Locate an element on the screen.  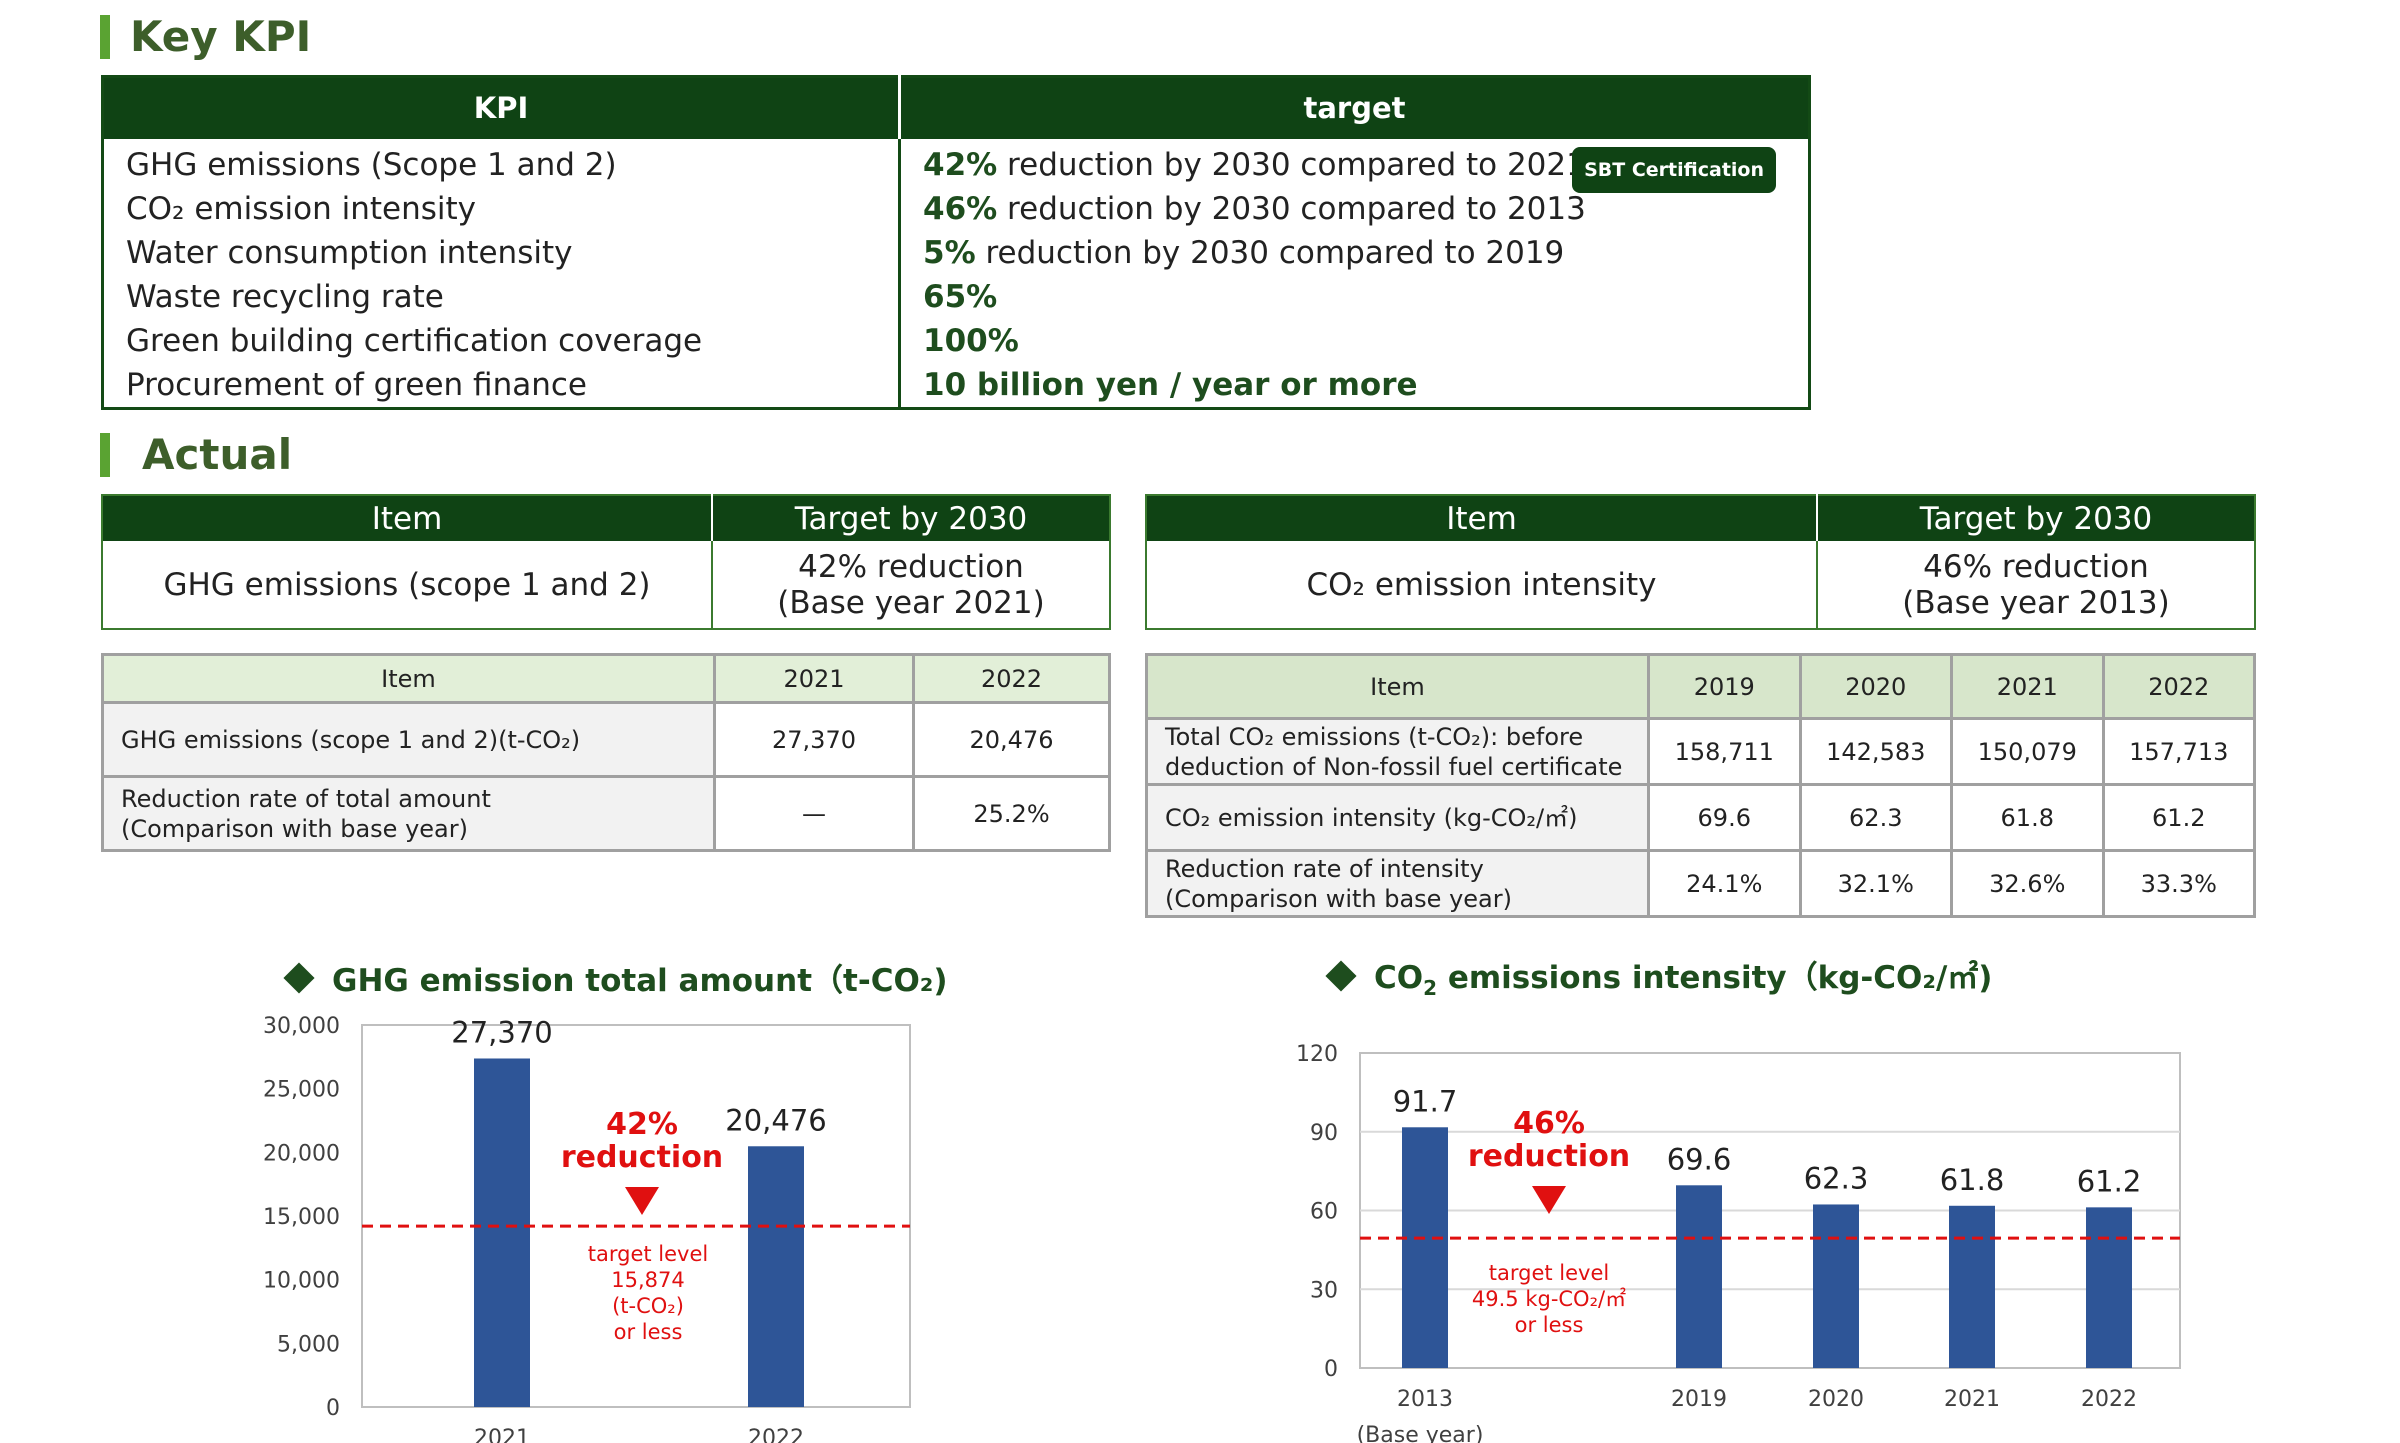
co2-title-prefix: CO is located at coordinates (1399, 978).